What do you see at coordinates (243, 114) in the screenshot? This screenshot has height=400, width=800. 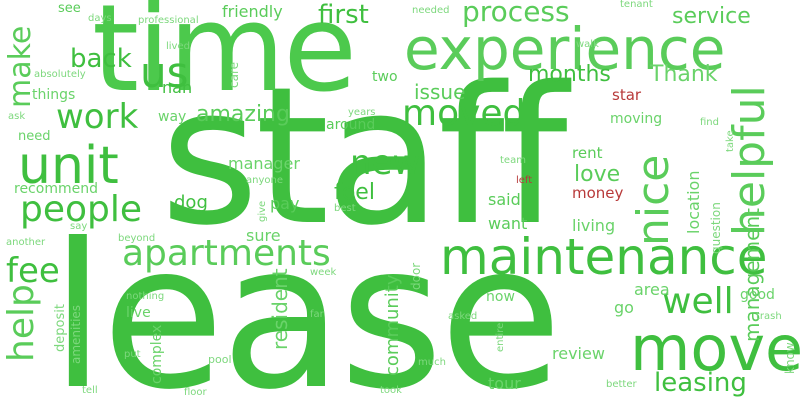 I see `word-amazing: amazing` at bounding box center [243, 114].